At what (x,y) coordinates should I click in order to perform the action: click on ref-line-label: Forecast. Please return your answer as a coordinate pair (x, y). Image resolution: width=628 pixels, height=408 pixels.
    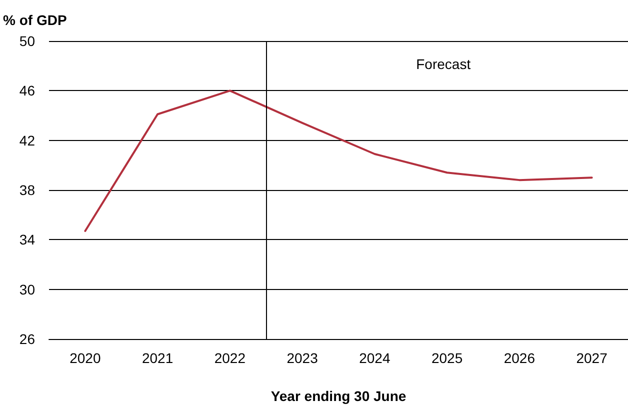
    Looking at the image, I should click on (443, 64).